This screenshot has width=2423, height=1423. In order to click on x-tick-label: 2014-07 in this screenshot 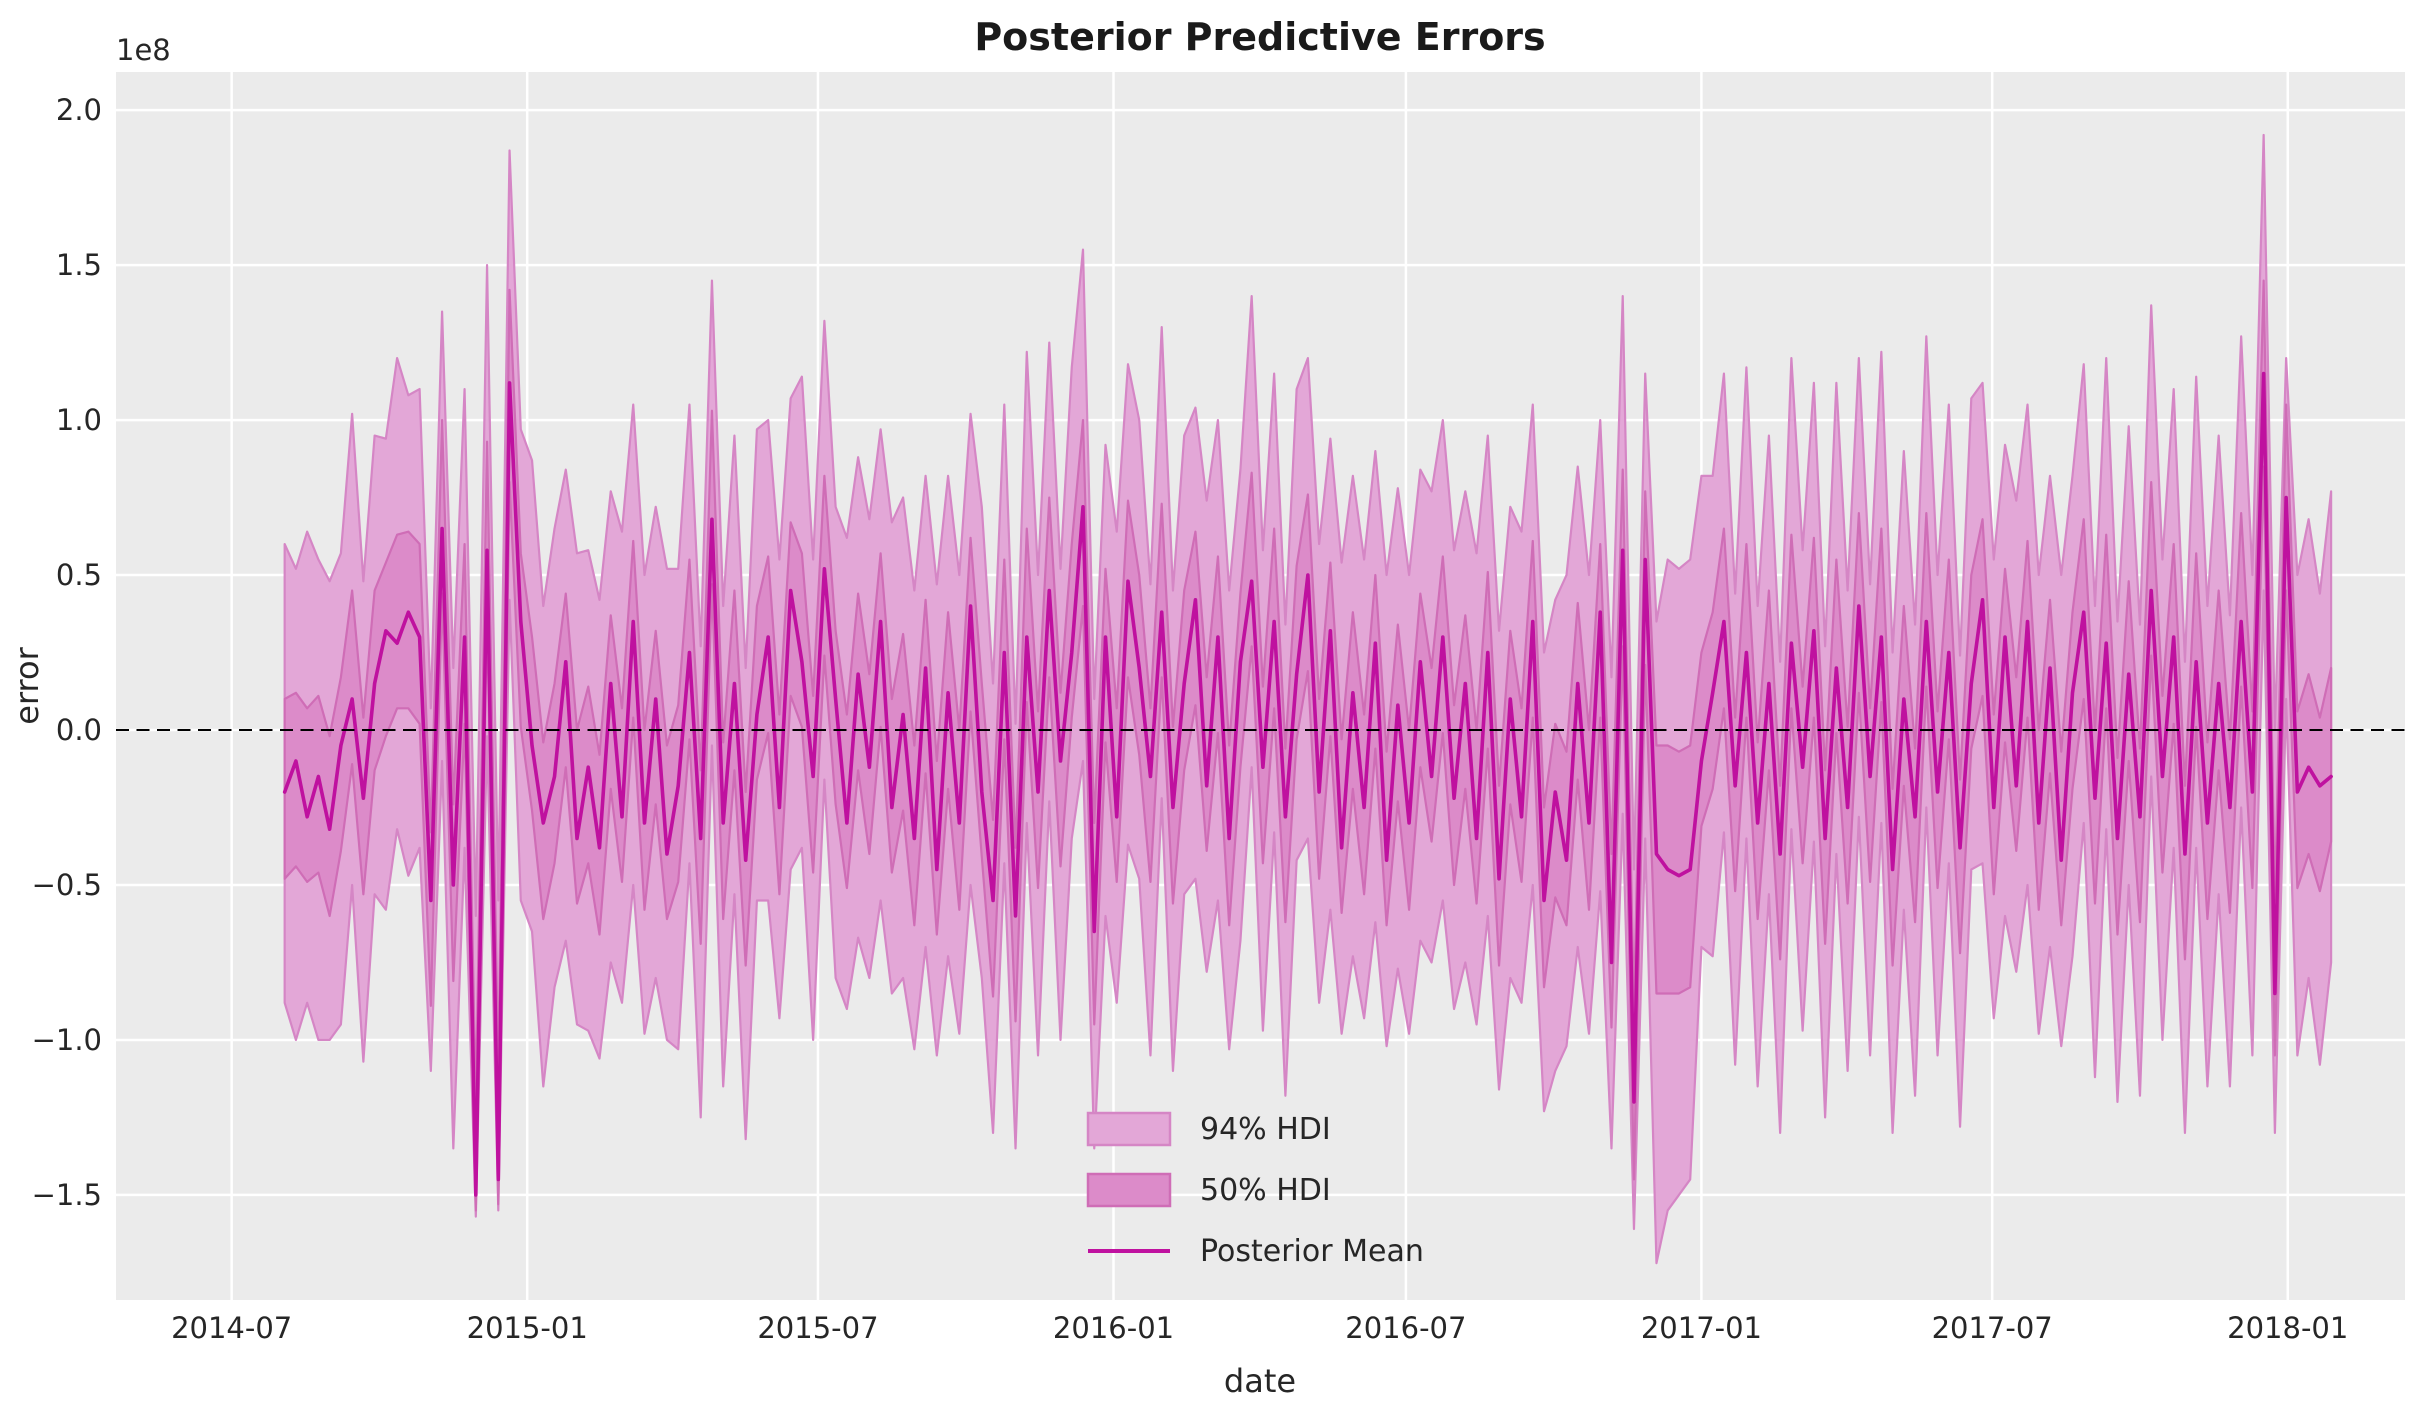, I will do `click(231, 1328)`.